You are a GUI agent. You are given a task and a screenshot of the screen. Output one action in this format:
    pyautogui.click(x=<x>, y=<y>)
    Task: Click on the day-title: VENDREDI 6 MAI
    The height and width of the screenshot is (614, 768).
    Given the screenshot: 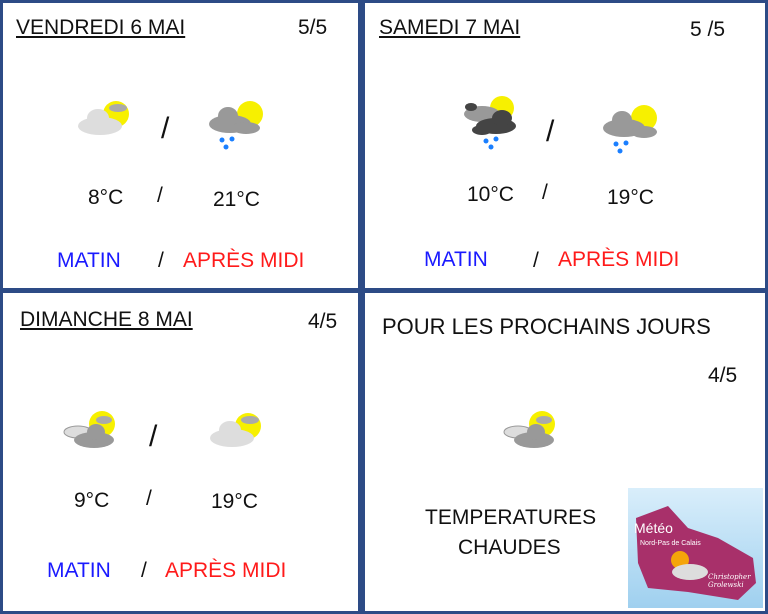 What is the action you would take?
    pyautogui.click(x=101, y=27)
    